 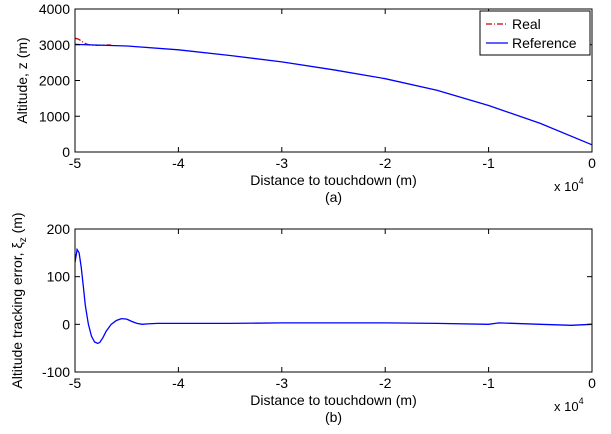 I want to click on panel-a-x-axis-label: Distance to touchdown (m), so click(x=333, y=180).